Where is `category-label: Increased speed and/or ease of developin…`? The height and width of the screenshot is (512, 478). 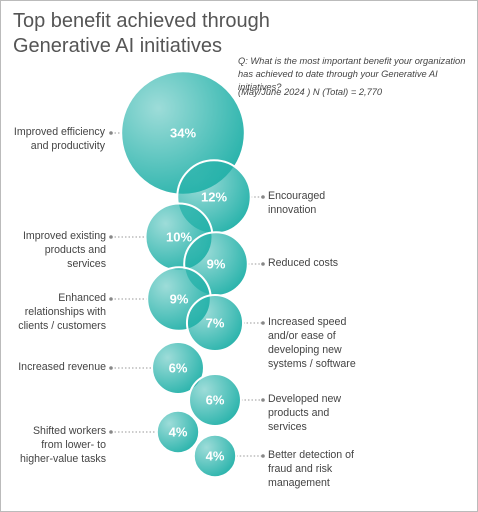
category-label: Increased speed and/or ease of developin… is located at coordinates (312, 343).